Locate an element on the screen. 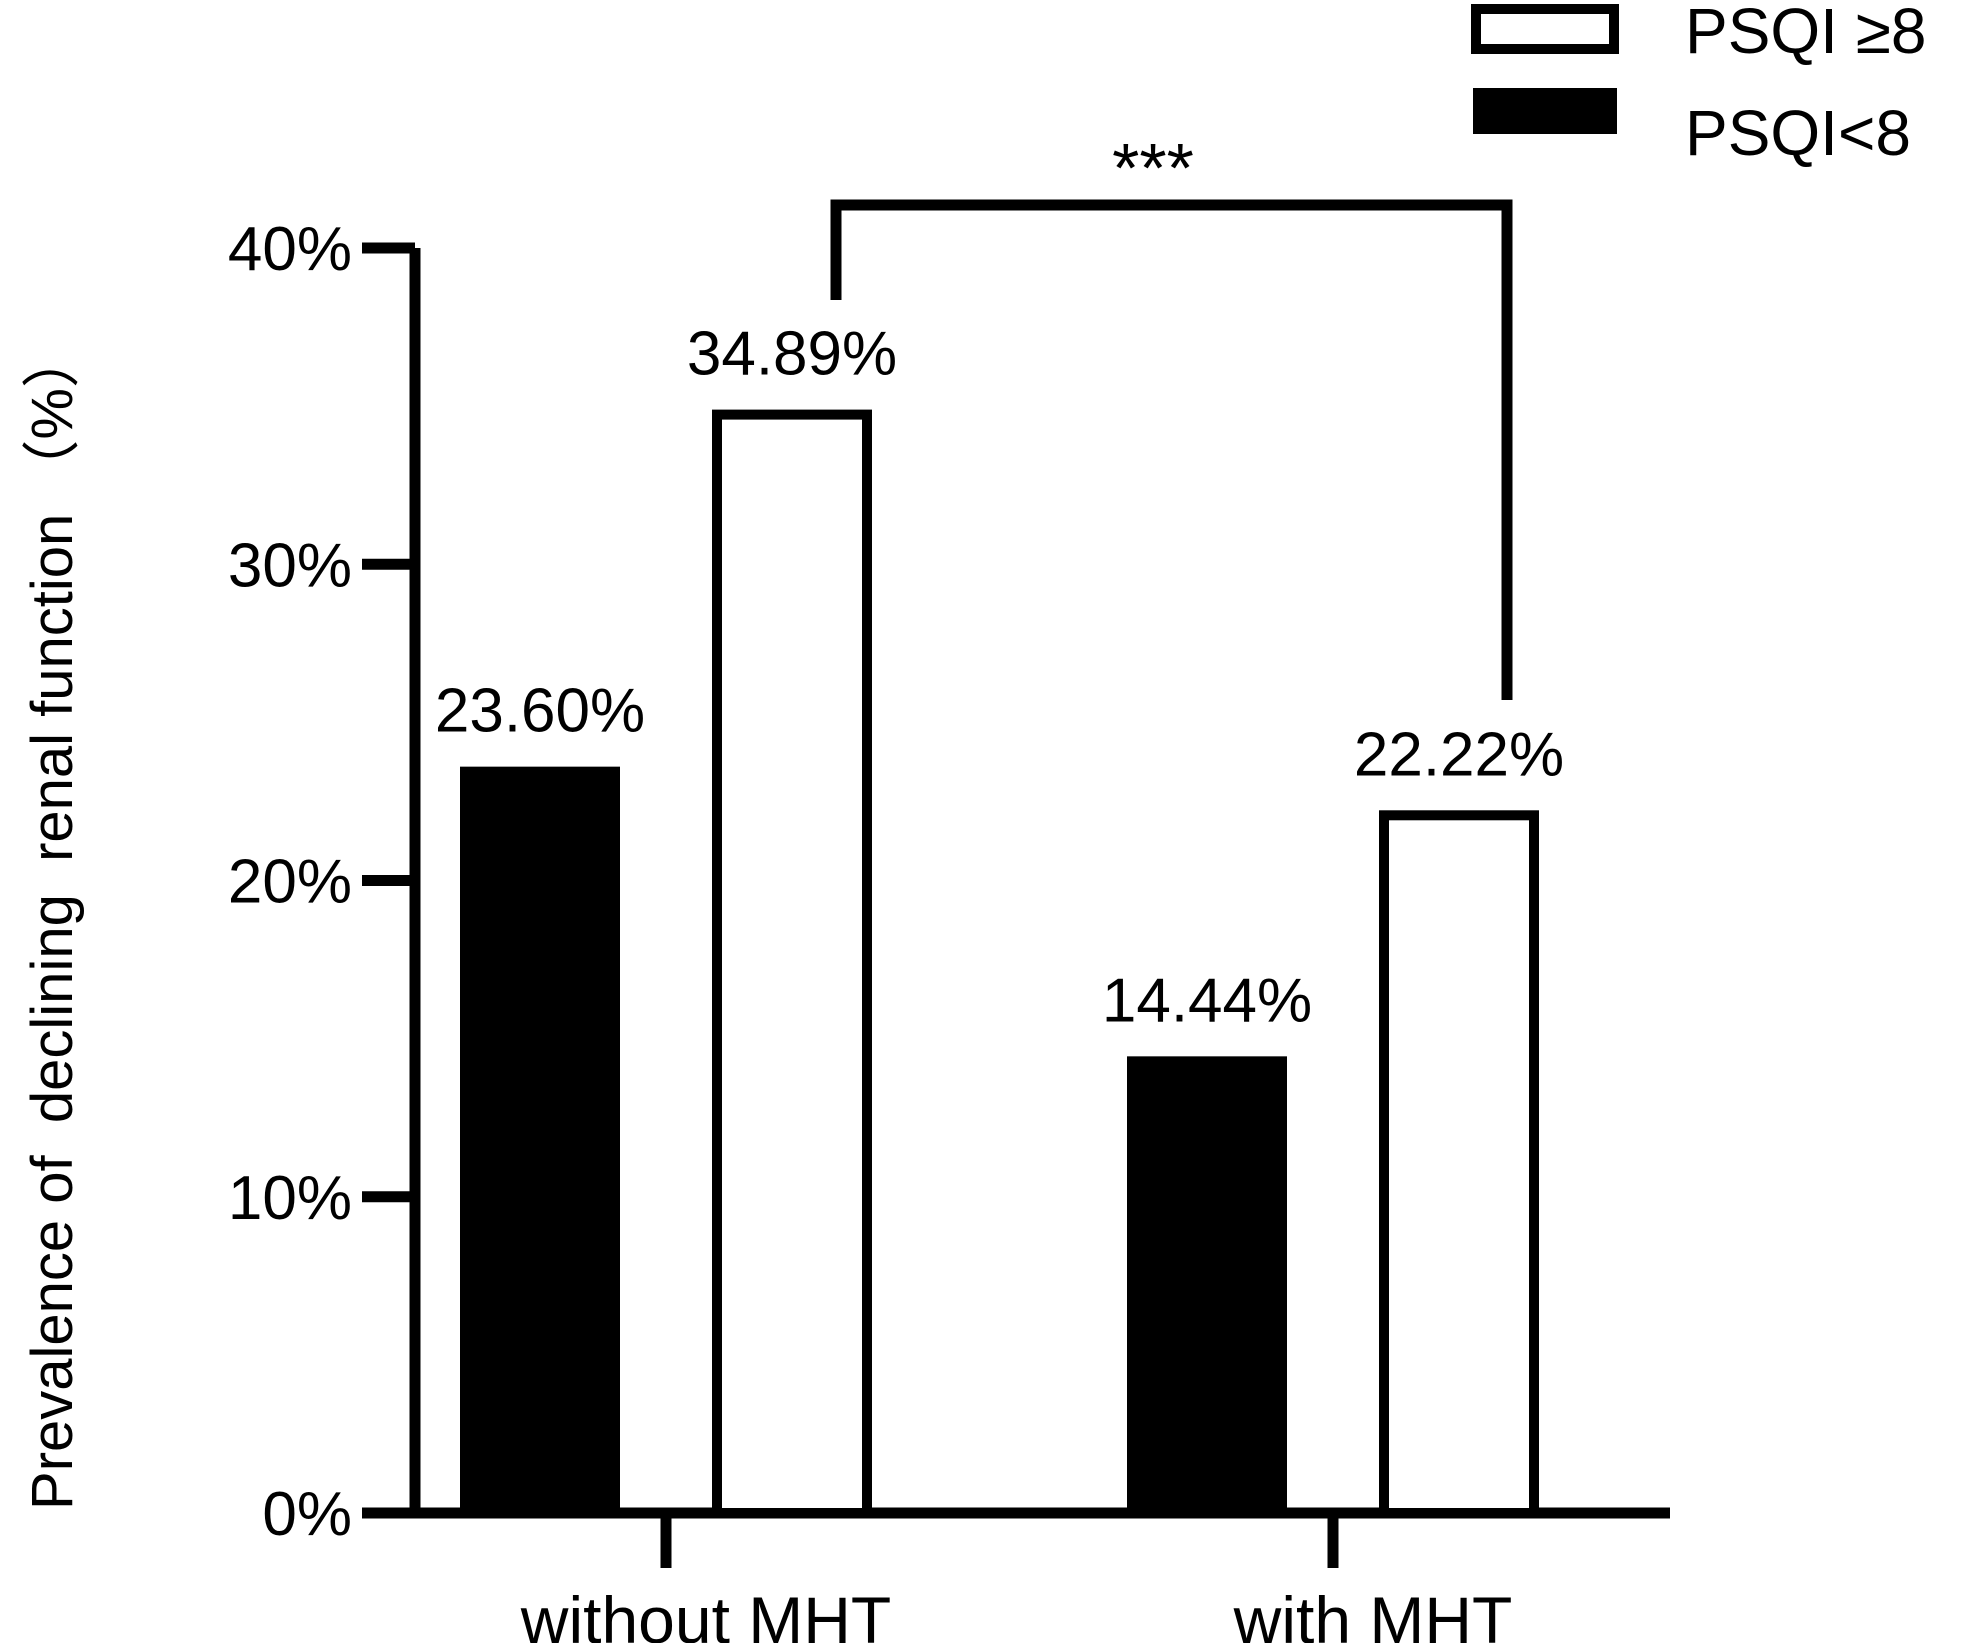  y-tick-label: 0% is located at coordinates (307, 1514).